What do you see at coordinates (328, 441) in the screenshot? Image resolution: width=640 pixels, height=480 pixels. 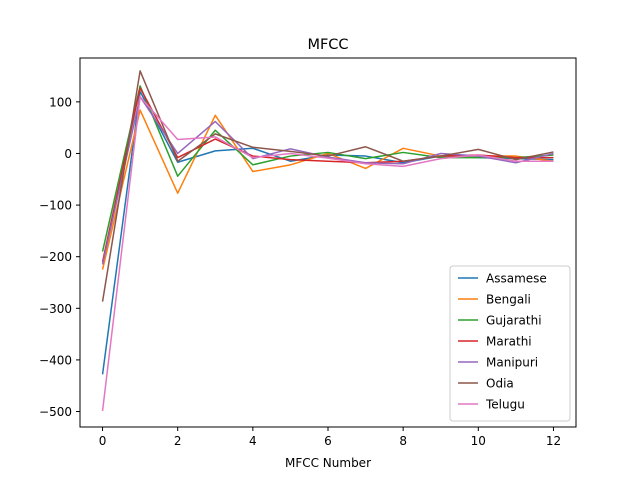 I see `x-tick-label: 6` at bounding box center [328, 441].